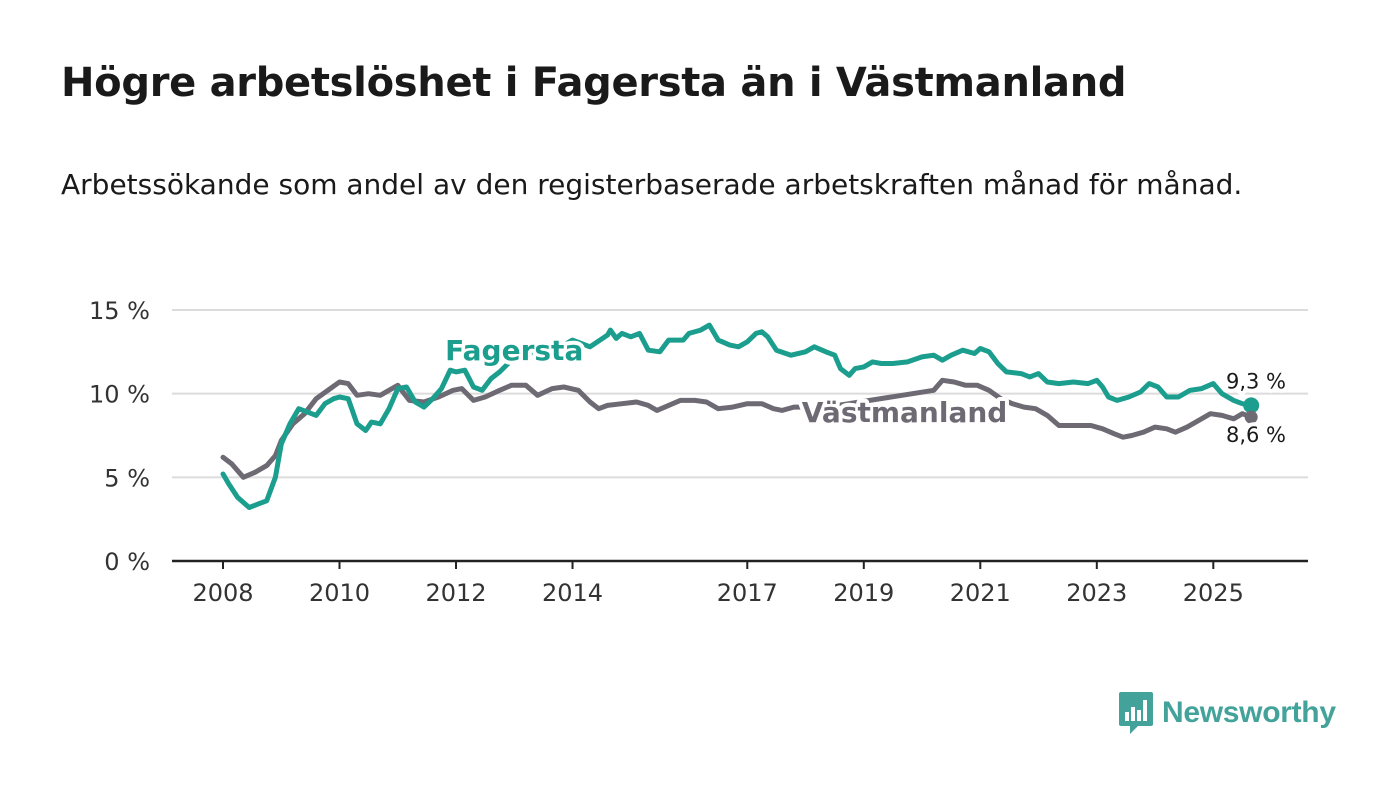 The width and height of the screenshot is (1400, 794). I want to click on series-labels: Fagersta Västmanland 9,3 % 8,6 %, so click(865, 390).